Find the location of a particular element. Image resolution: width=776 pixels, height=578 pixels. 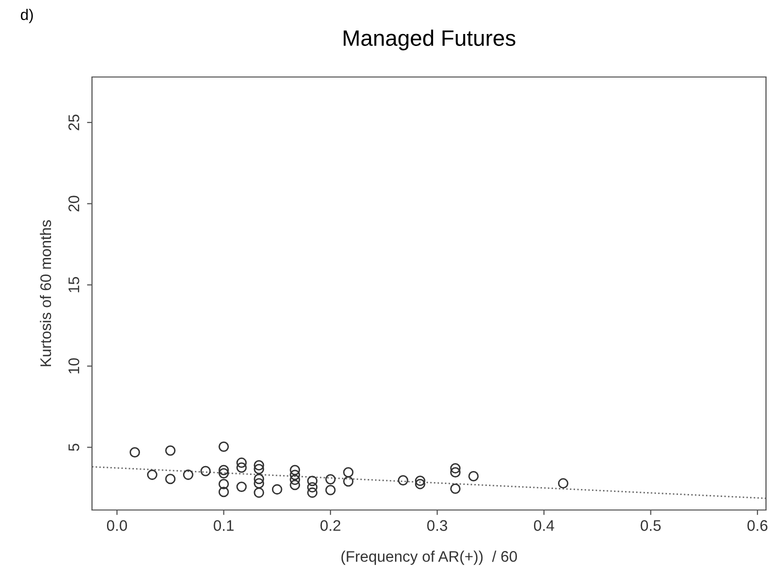

x-tick-label: 0.1 is located at coordinates (224, 525).